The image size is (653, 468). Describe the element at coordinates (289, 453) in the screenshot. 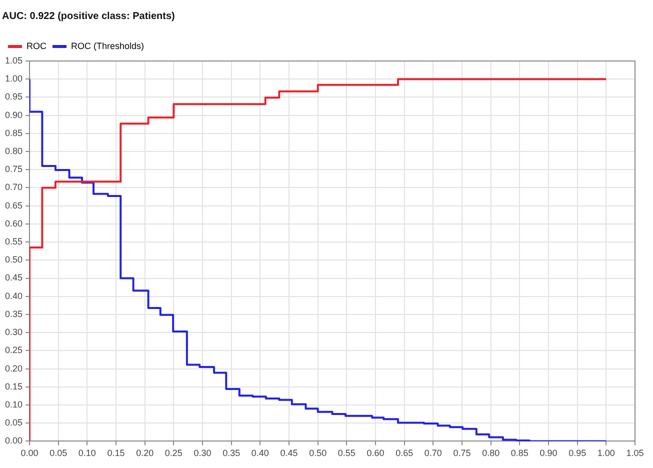

I see `x-tick-label: 0.45` at that location.